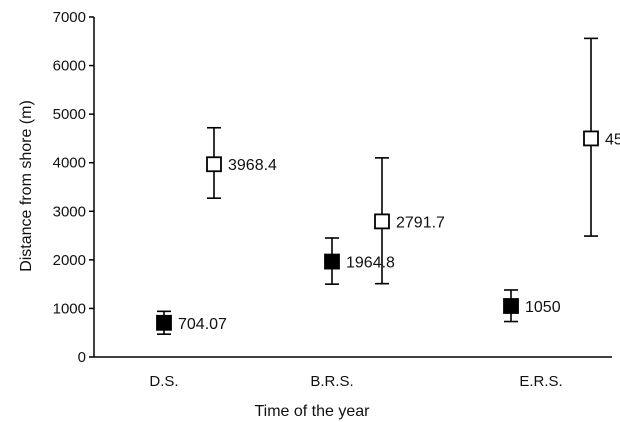 Image resolution: width=620 pixels, height=422 pixels. Describe the element at coordinates (163, 381) in the screenshot. I see `x-tick-label: D.S.` at that location.